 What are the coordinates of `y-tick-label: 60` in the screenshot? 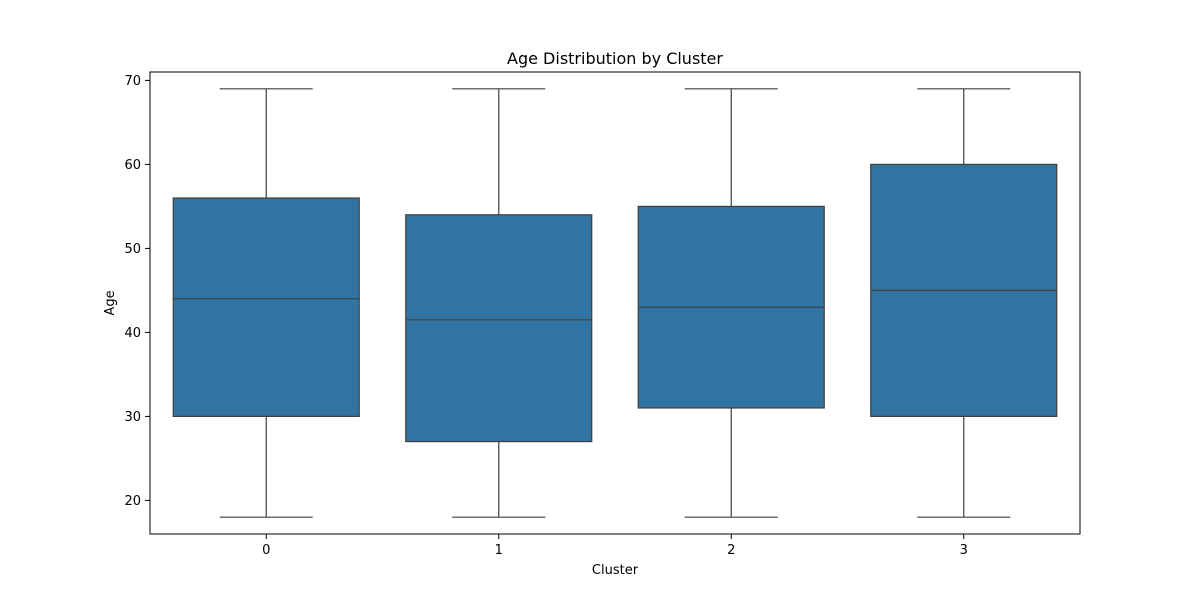 It's located at (132, 165).